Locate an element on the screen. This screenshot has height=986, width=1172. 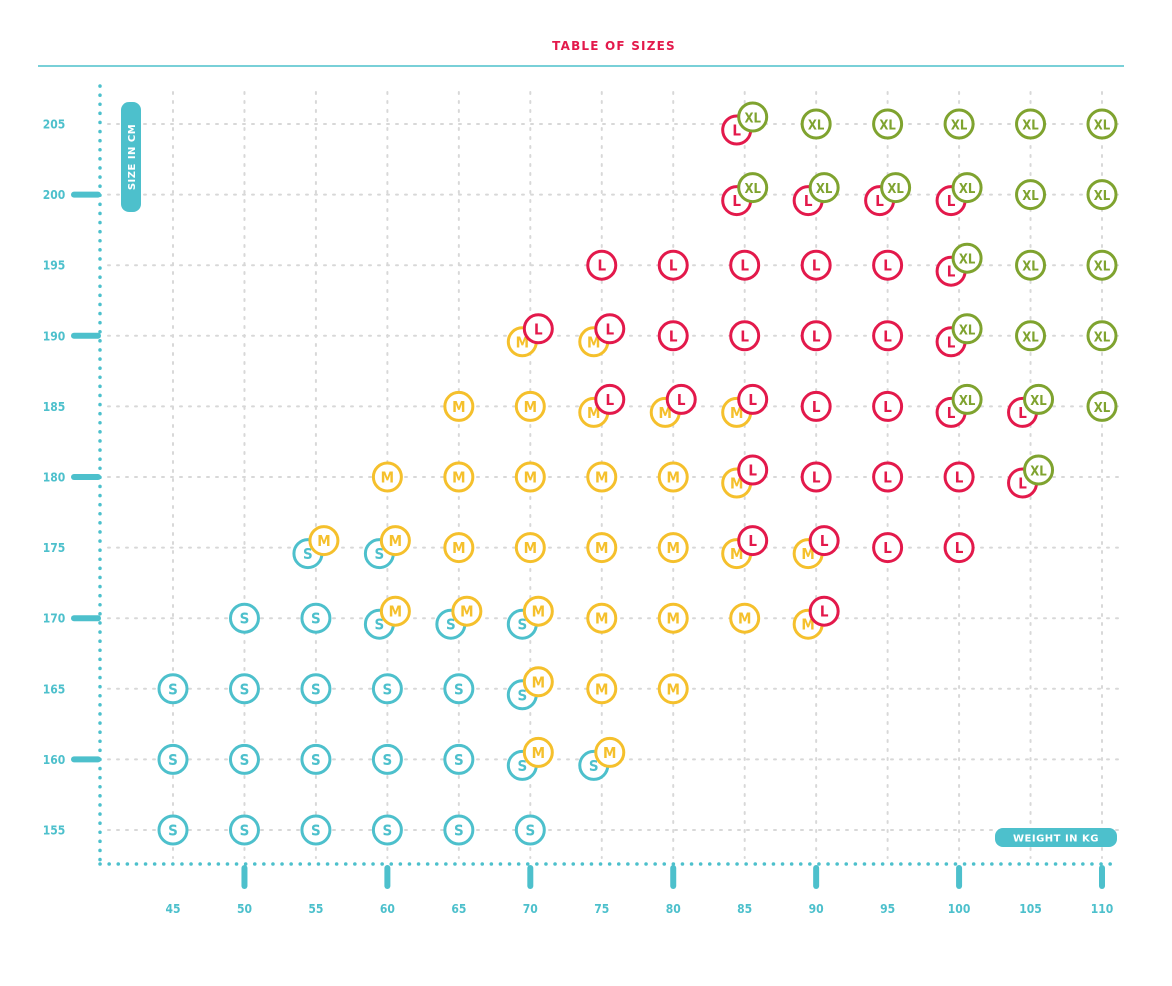
x-tick-label: 60 is located at coordinates (387, 909).